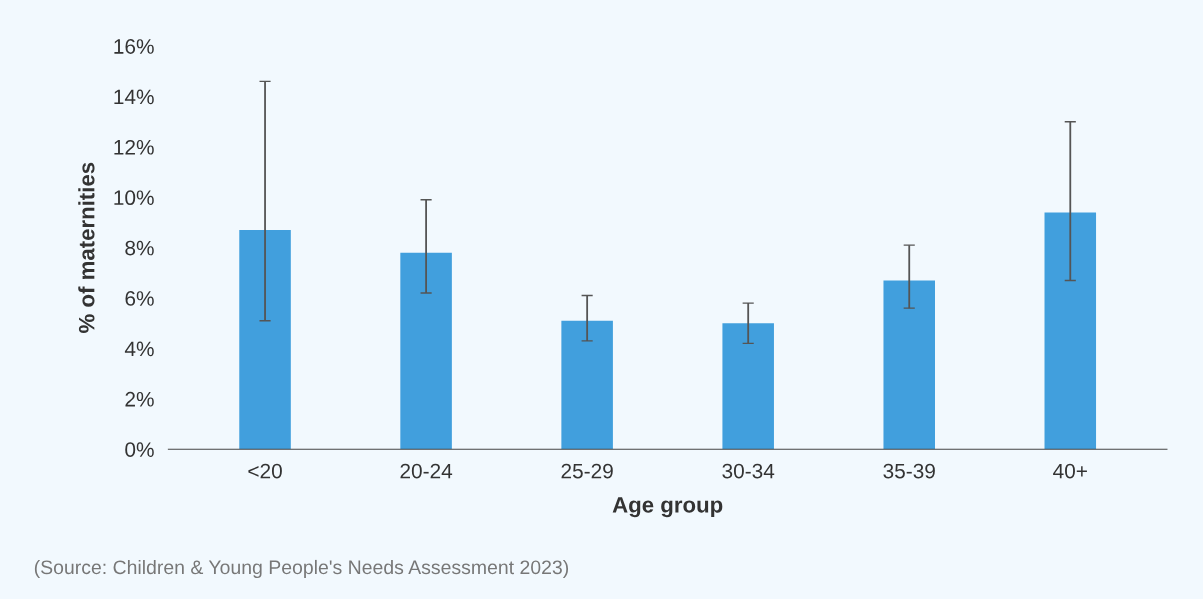 This screenshot has width=1203, height=599. Describe the element at coordinates (139, 449) in the screenshot. I see `y-tick-label: 0%` at that location.